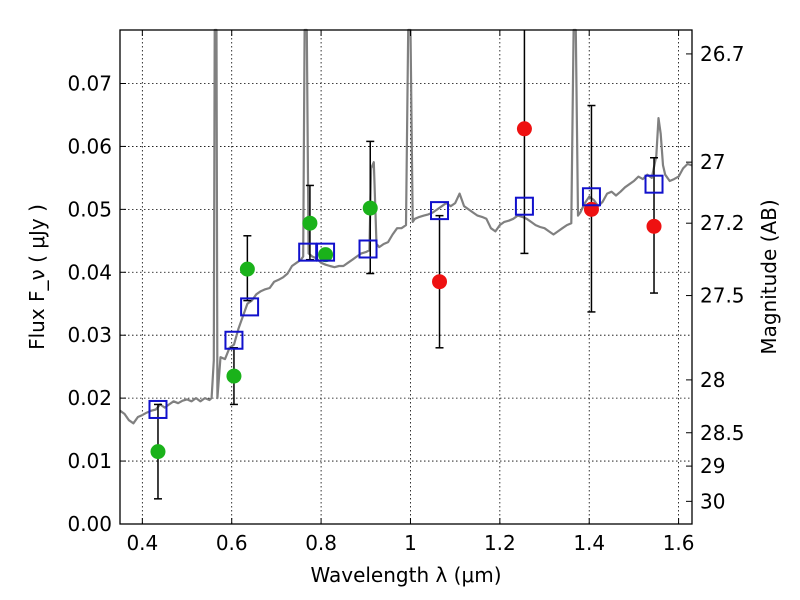  Describe the element at coordinates (232, 543) in the screenshot. I see `x-tick-label: 0.6` at that location.